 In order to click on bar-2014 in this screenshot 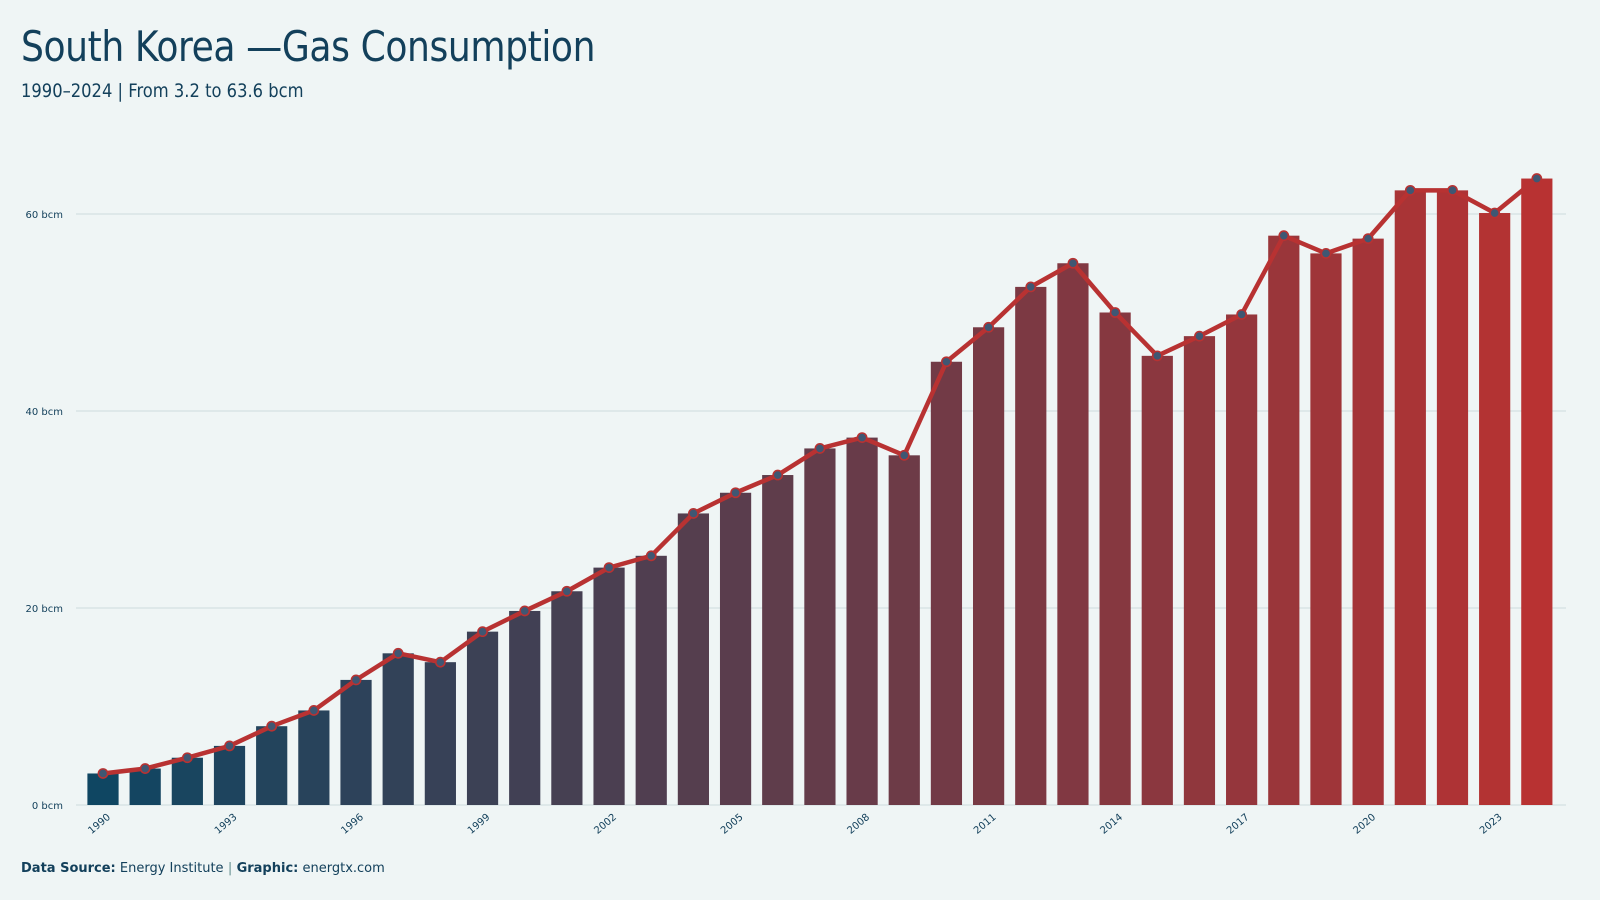, I will do `click(1115, 558)`.